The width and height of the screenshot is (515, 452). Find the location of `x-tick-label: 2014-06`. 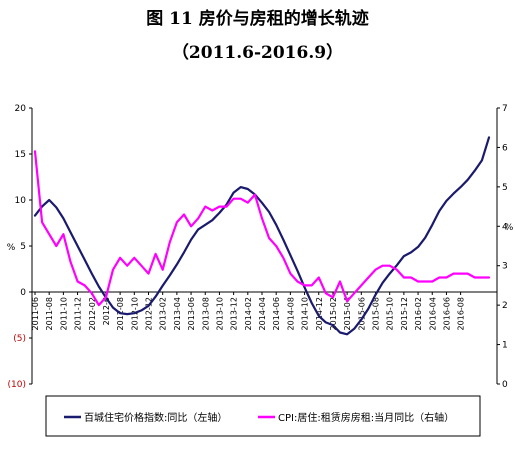

x-tick-label: 2014-06 is located at coordinates (276, 313).